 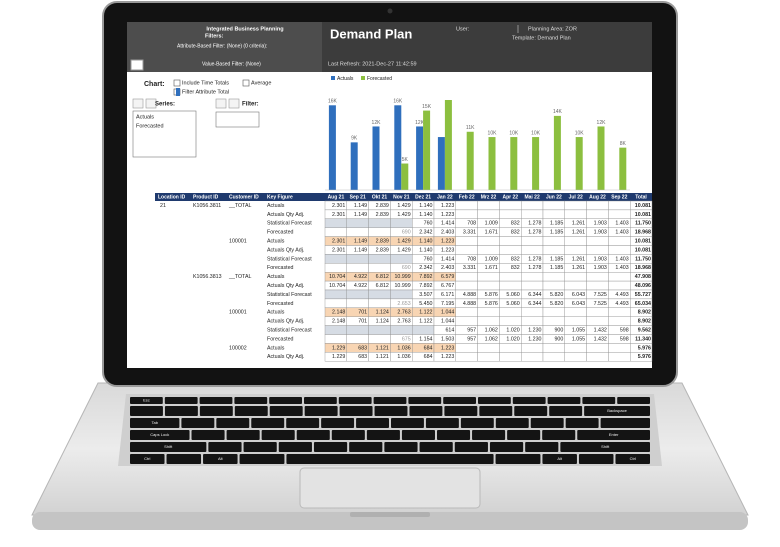 I want to click on cell-value: 1.503, so click(x=447, y=339).